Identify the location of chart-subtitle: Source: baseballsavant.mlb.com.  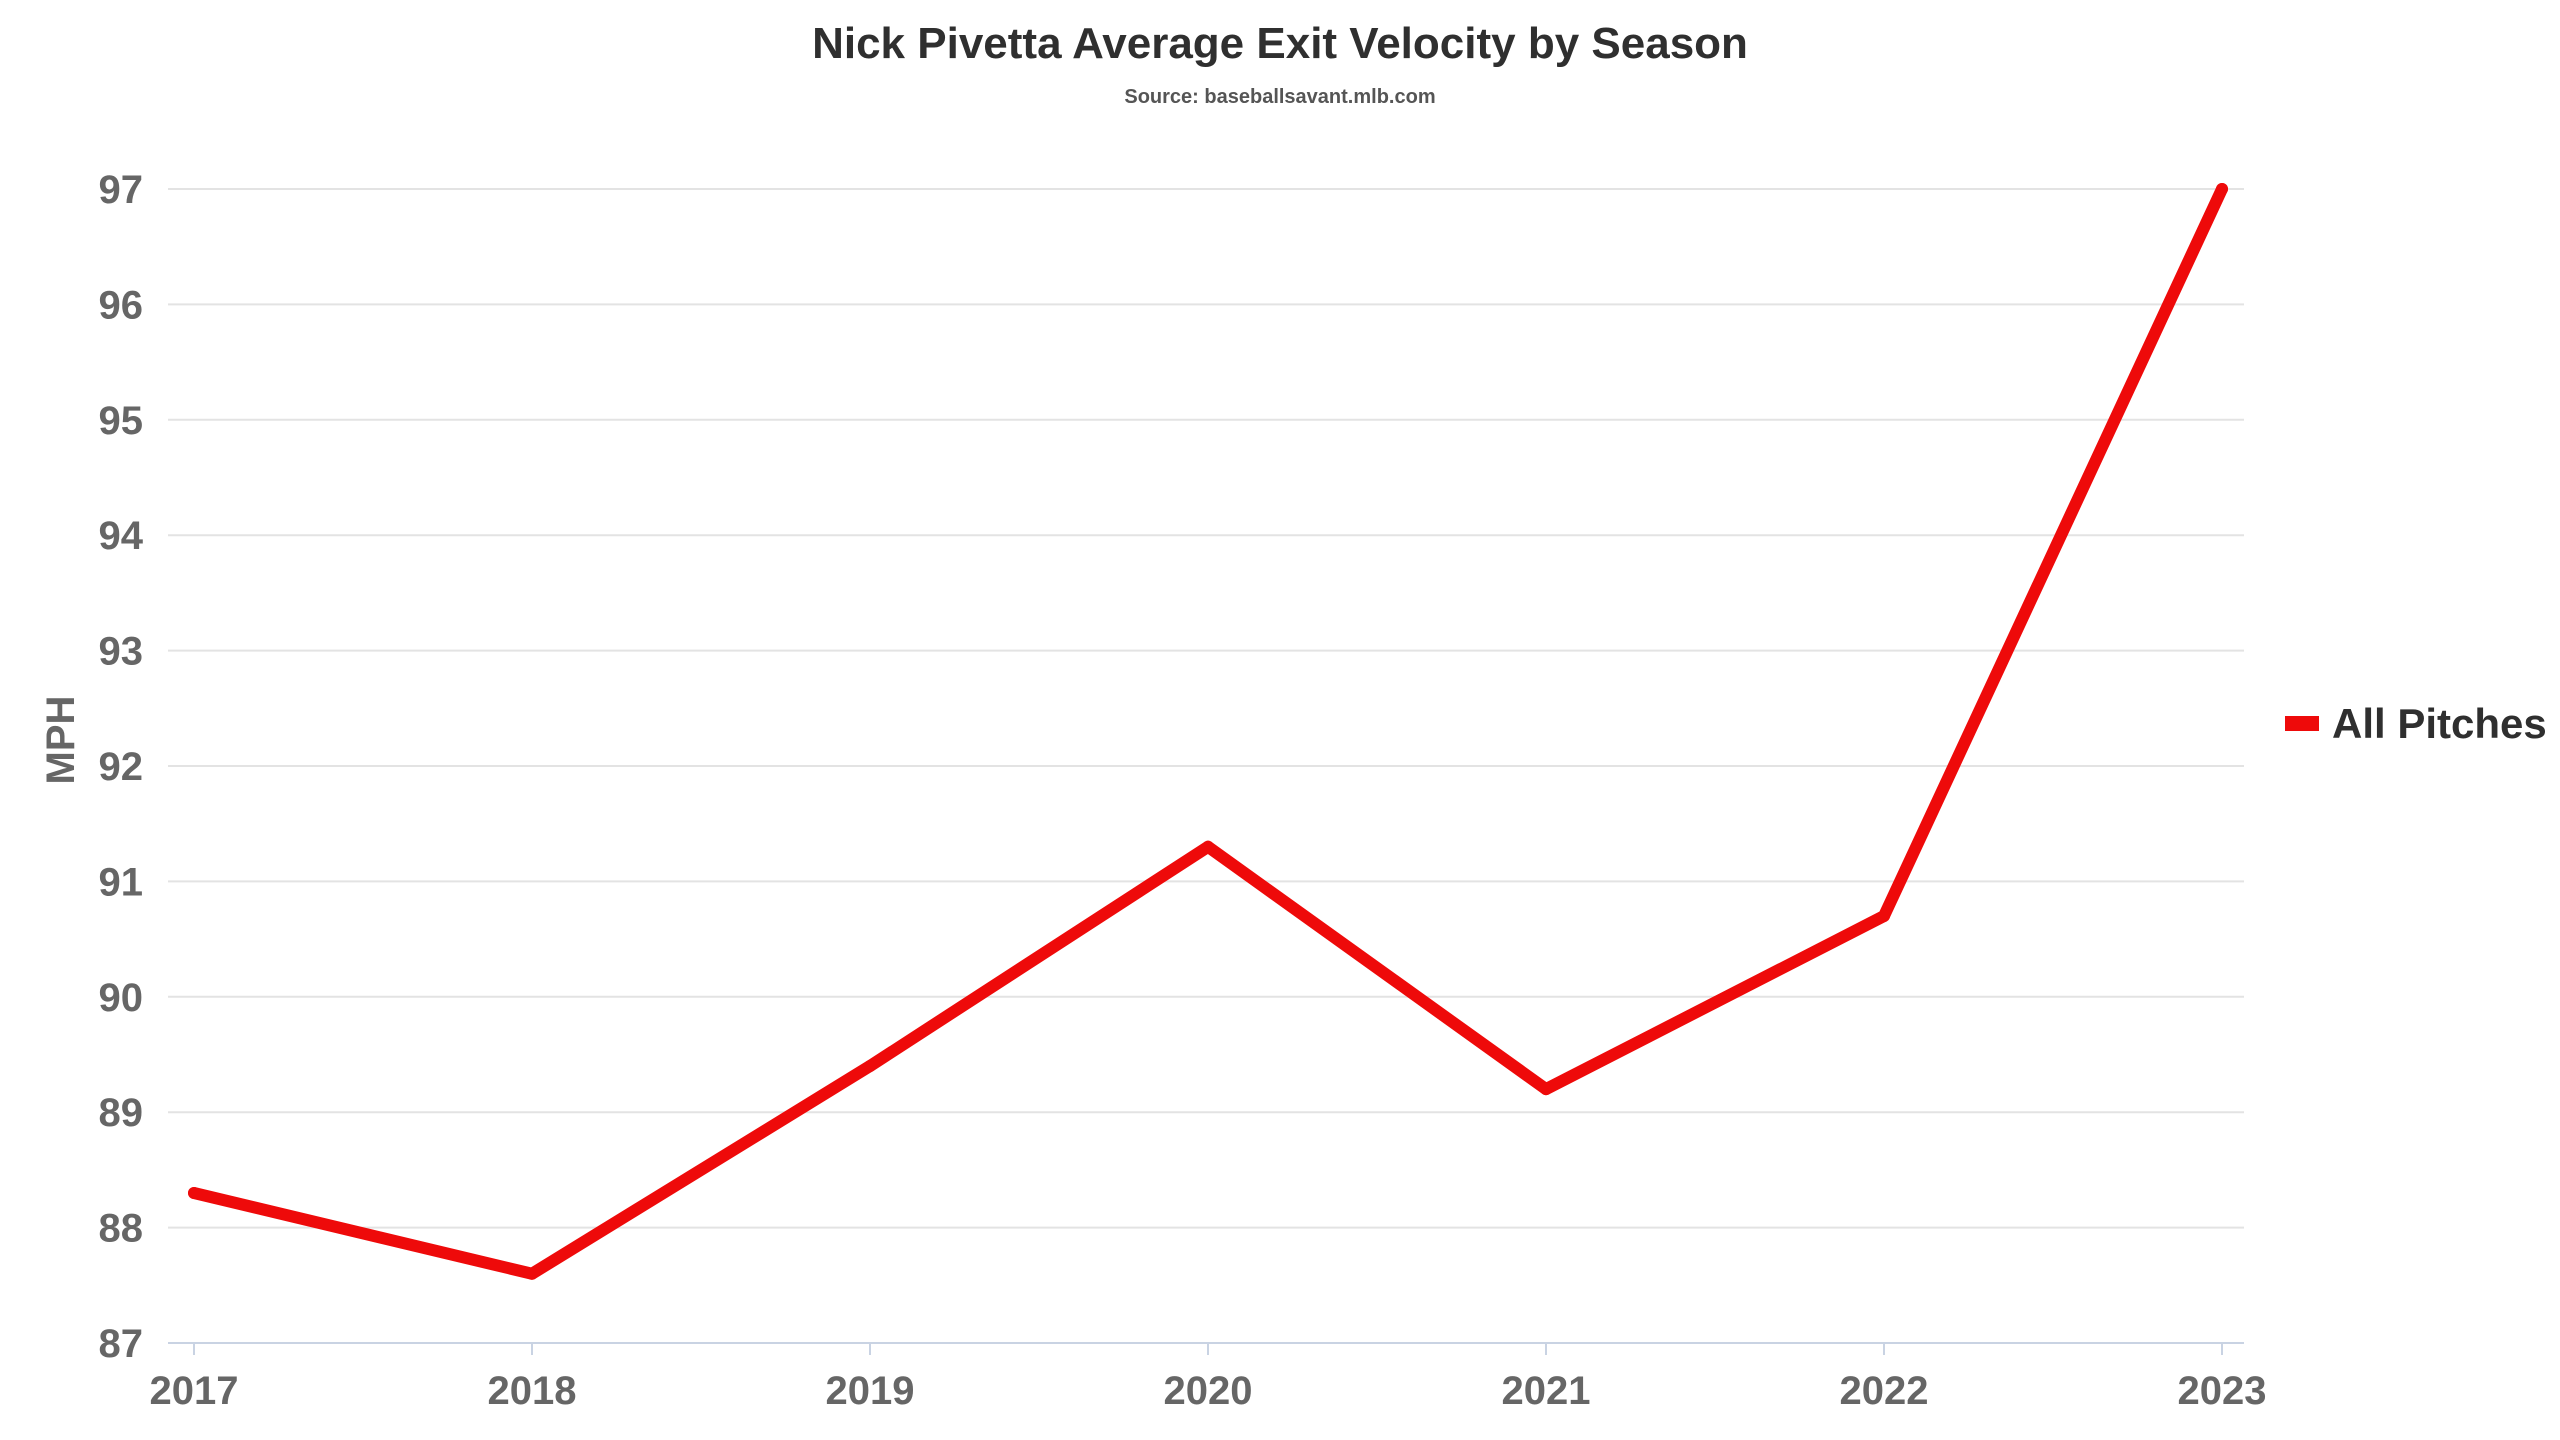
(1279, 97).